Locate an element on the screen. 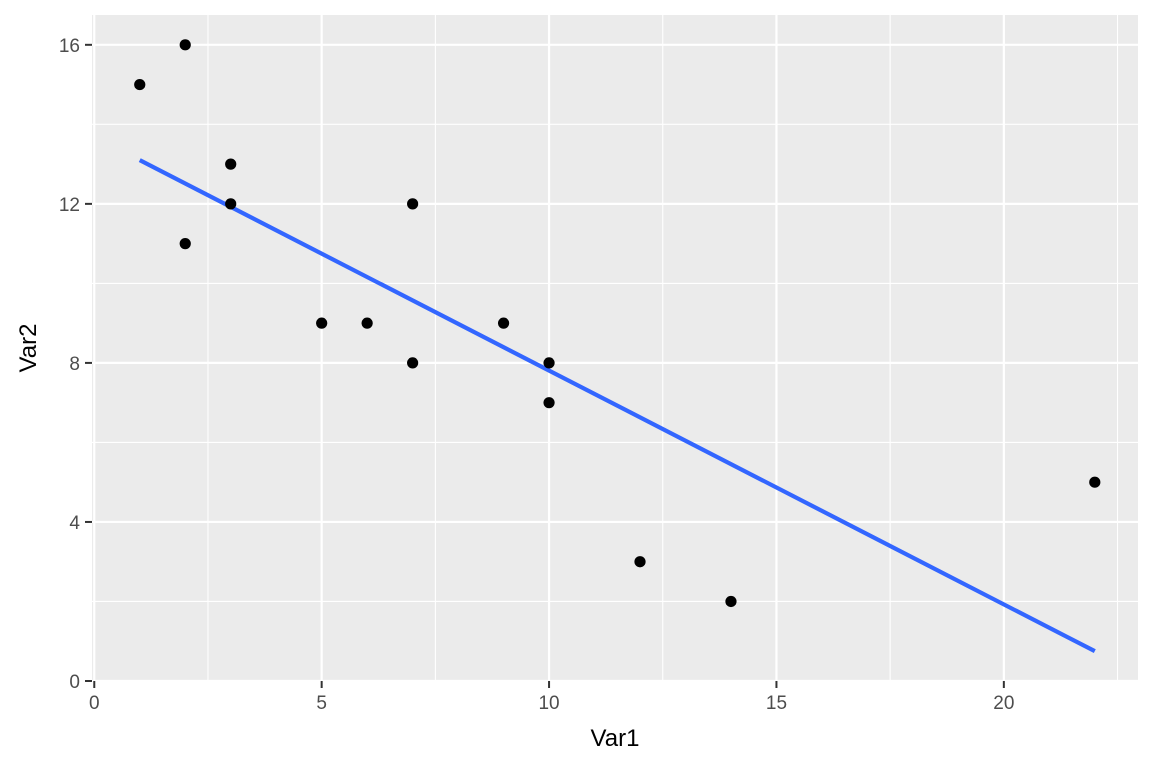 The height and width of the screenshot is (768, 1152). y-axis: 0 4 8 12 16 is located at coordinates (75, 364).